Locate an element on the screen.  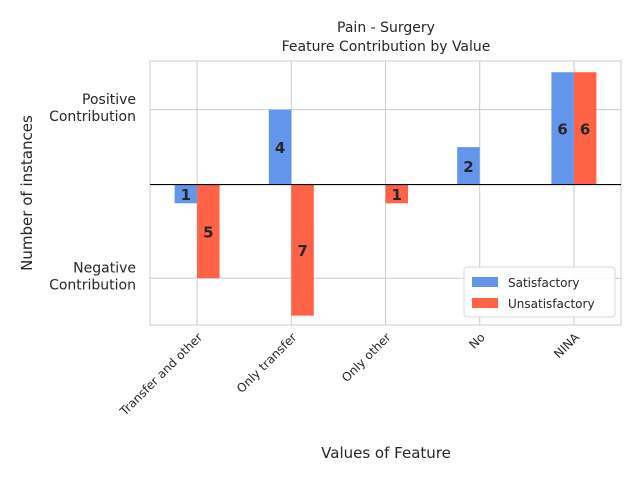
bar-value-label-unsatisfactory-4: 6 is located at coordinates (585, 129).